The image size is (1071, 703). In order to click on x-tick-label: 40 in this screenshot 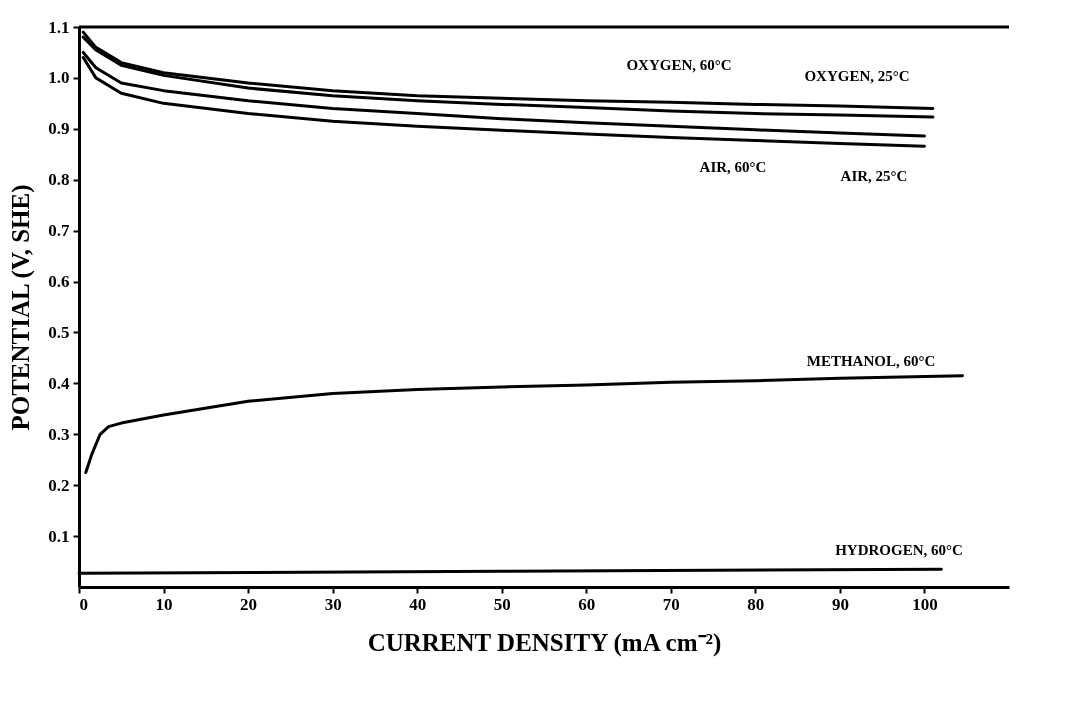, I will do `click(418, 604)`.